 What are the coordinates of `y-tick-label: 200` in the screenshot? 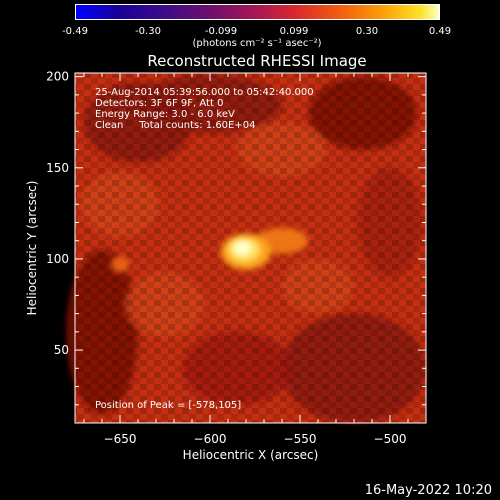 It's located at (57, 77).